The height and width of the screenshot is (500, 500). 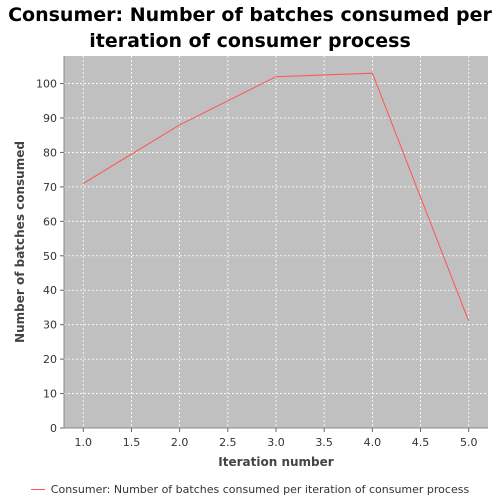 What do you see at coordinates (50, 359) in the screenshot?
I see `y-tick-label: 20` at bounding box center [50, 359].